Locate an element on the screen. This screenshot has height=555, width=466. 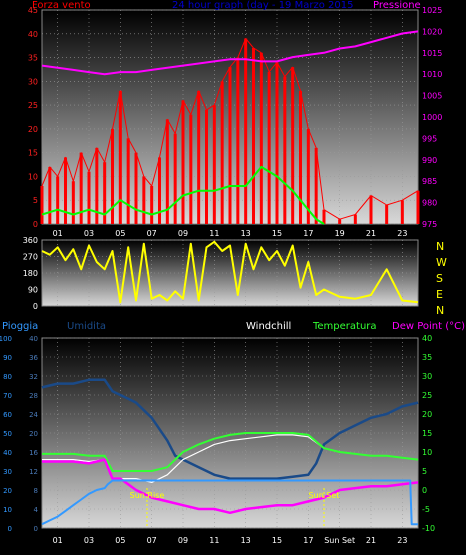
wind-y-tick: 40 is located at coordinates (33, 34).